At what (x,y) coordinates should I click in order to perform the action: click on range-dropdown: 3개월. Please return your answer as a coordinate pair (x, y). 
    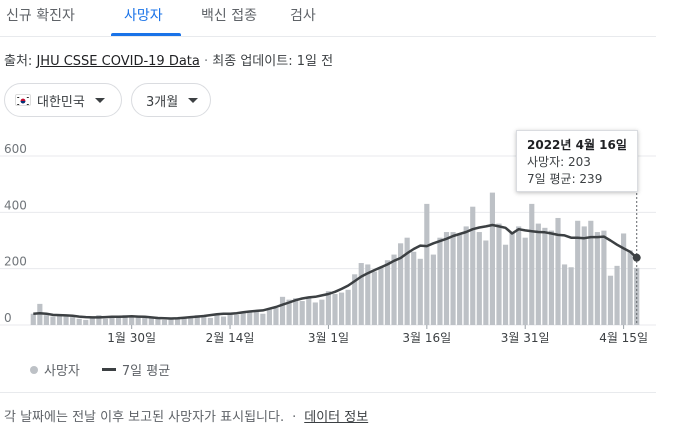
    Looking at the image, I should click on (171, 100).